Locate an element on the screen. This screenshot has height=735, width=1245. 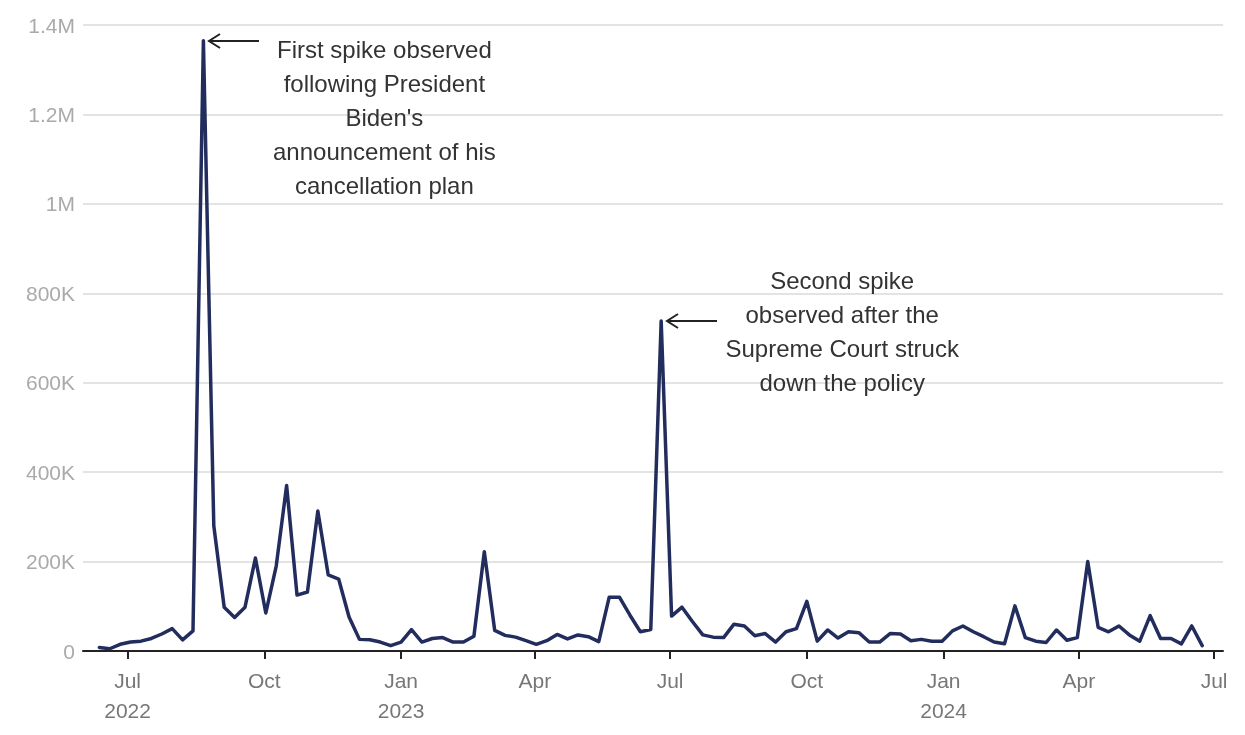
y-tick-label: 1M is located at coordinates (60, 204).